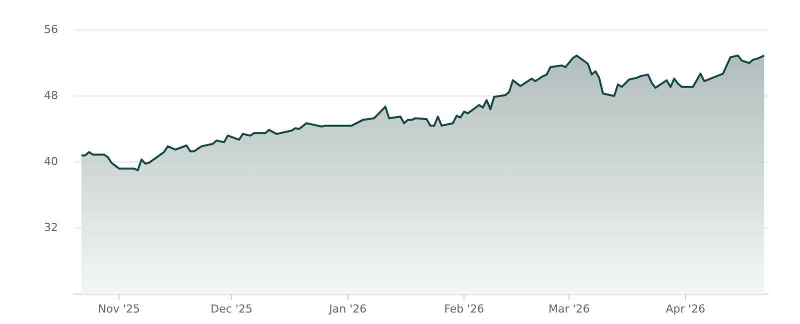  What do you see at coordinates (347, 309) in the screenshot?
I see `x-tick-label: Jan '26` at bounding box center [347, 309].